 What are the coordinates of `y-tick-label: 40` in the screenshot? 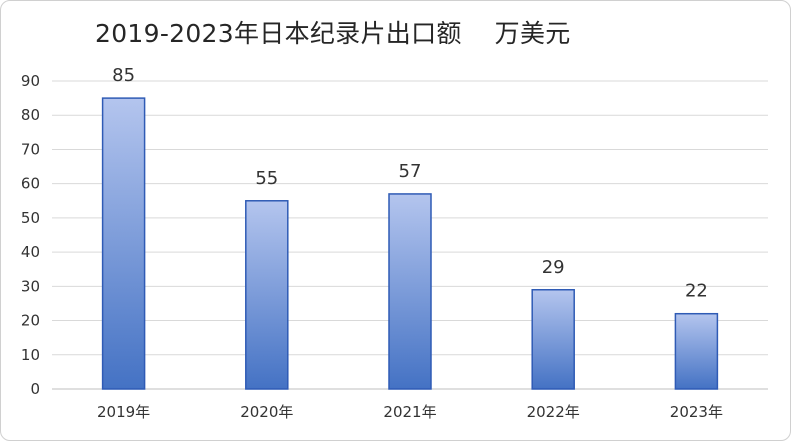 It's located at (30, 252).